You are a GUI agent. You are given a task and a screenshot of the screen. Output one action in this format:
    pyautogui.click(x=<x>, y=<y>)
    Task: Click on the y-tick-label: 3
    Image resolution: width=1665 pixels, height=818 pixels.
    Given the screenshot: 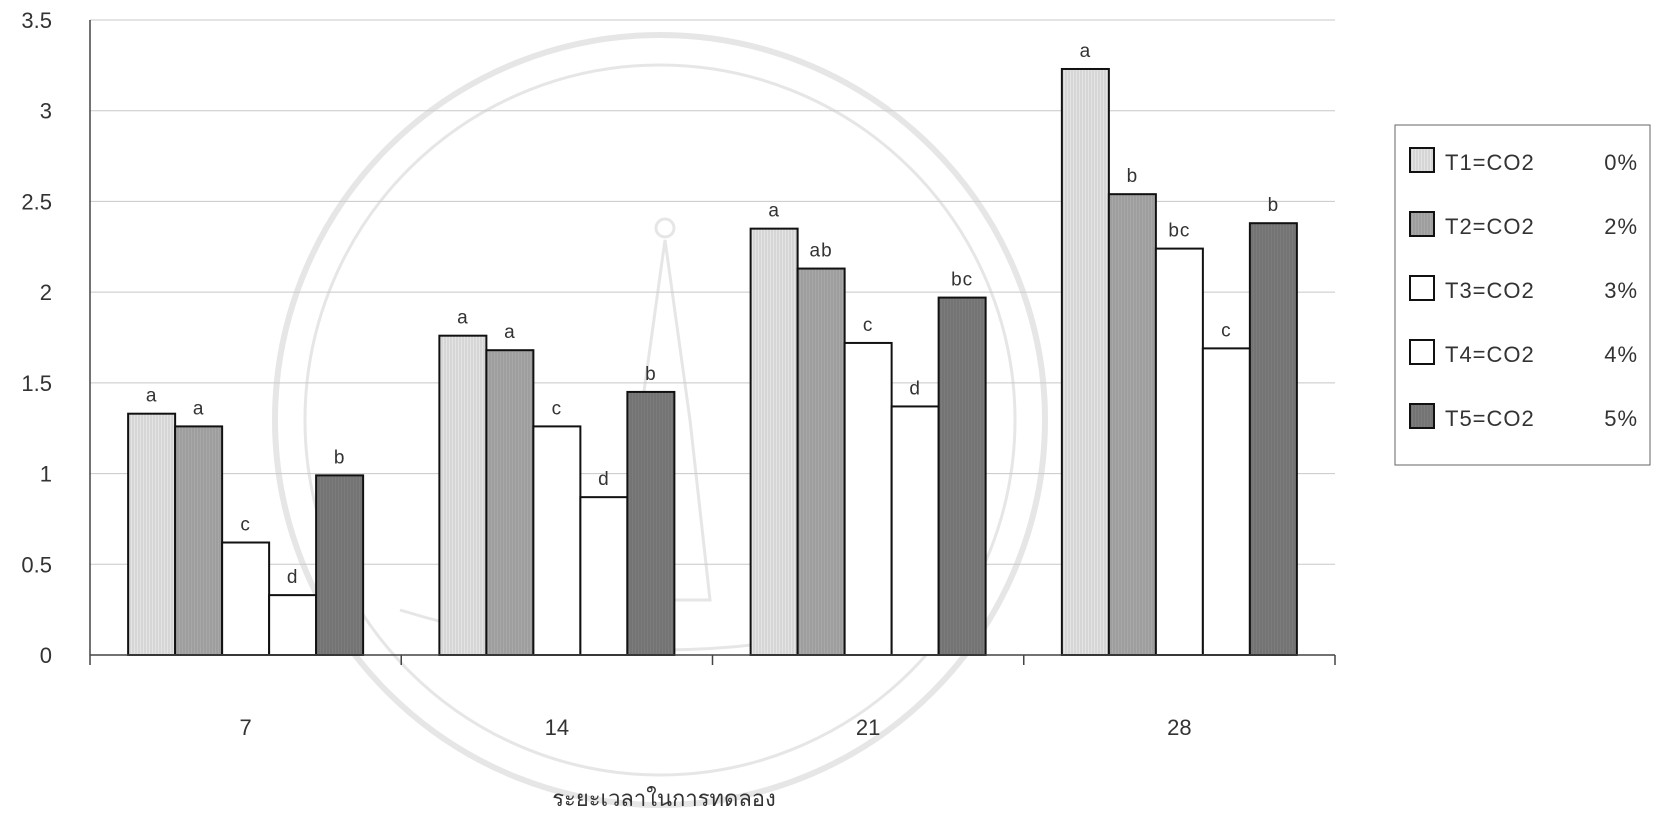 What is the action you would take?
    pyautogui.click(x=46, y=111)
    